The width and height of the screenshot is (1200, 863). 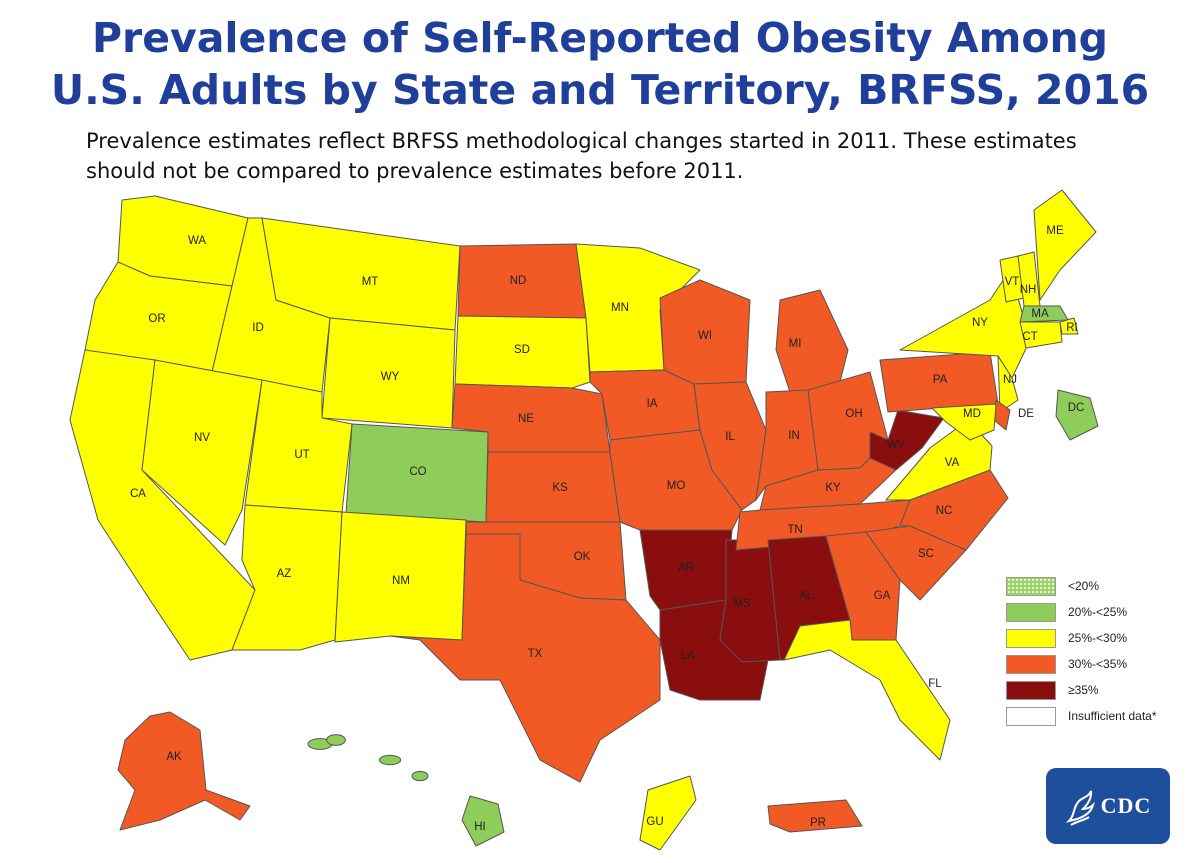 I want to click on legend-label: 30%-<35%, so click(x=1098, y=664).